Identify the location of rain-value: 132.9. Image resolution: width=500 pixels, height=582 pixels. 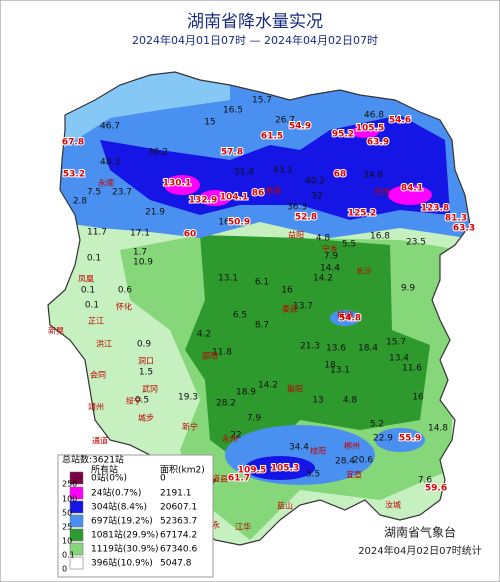
(203, 201).